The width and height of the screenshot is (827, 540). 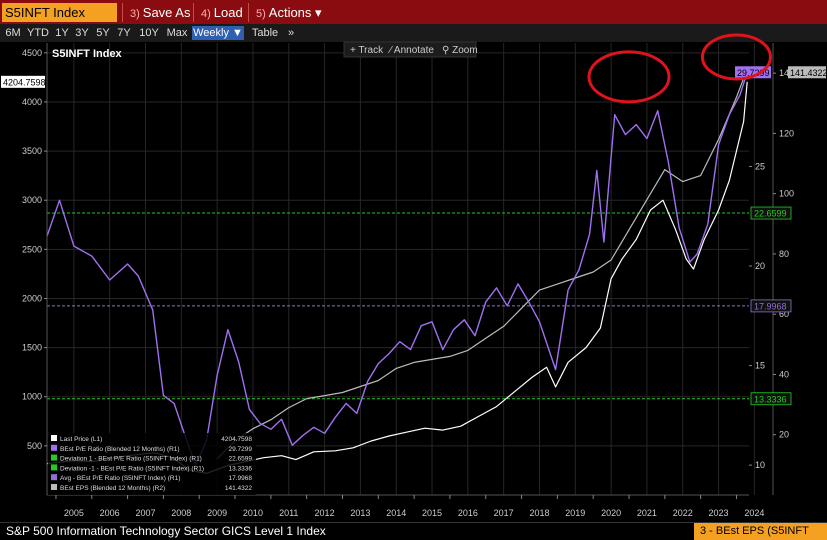 I want to click on range-max: Max, so click(x=177, y=33).